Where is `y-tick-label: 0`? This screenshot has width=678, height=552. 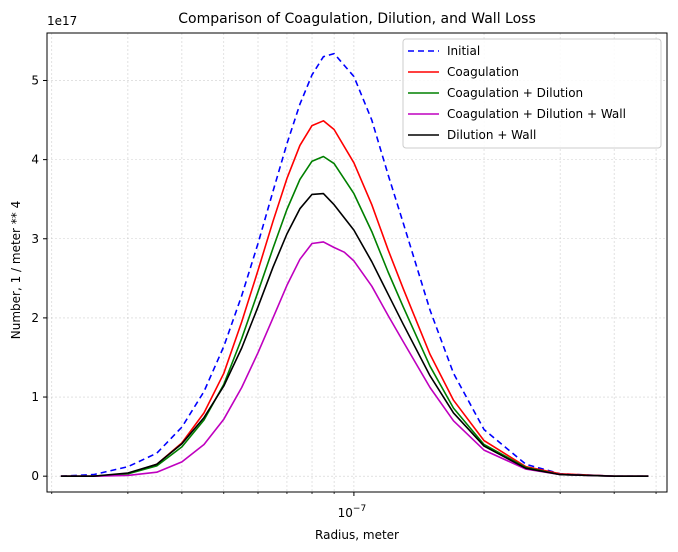 y-tick-label: 0 is located at coordinates (35, 476).